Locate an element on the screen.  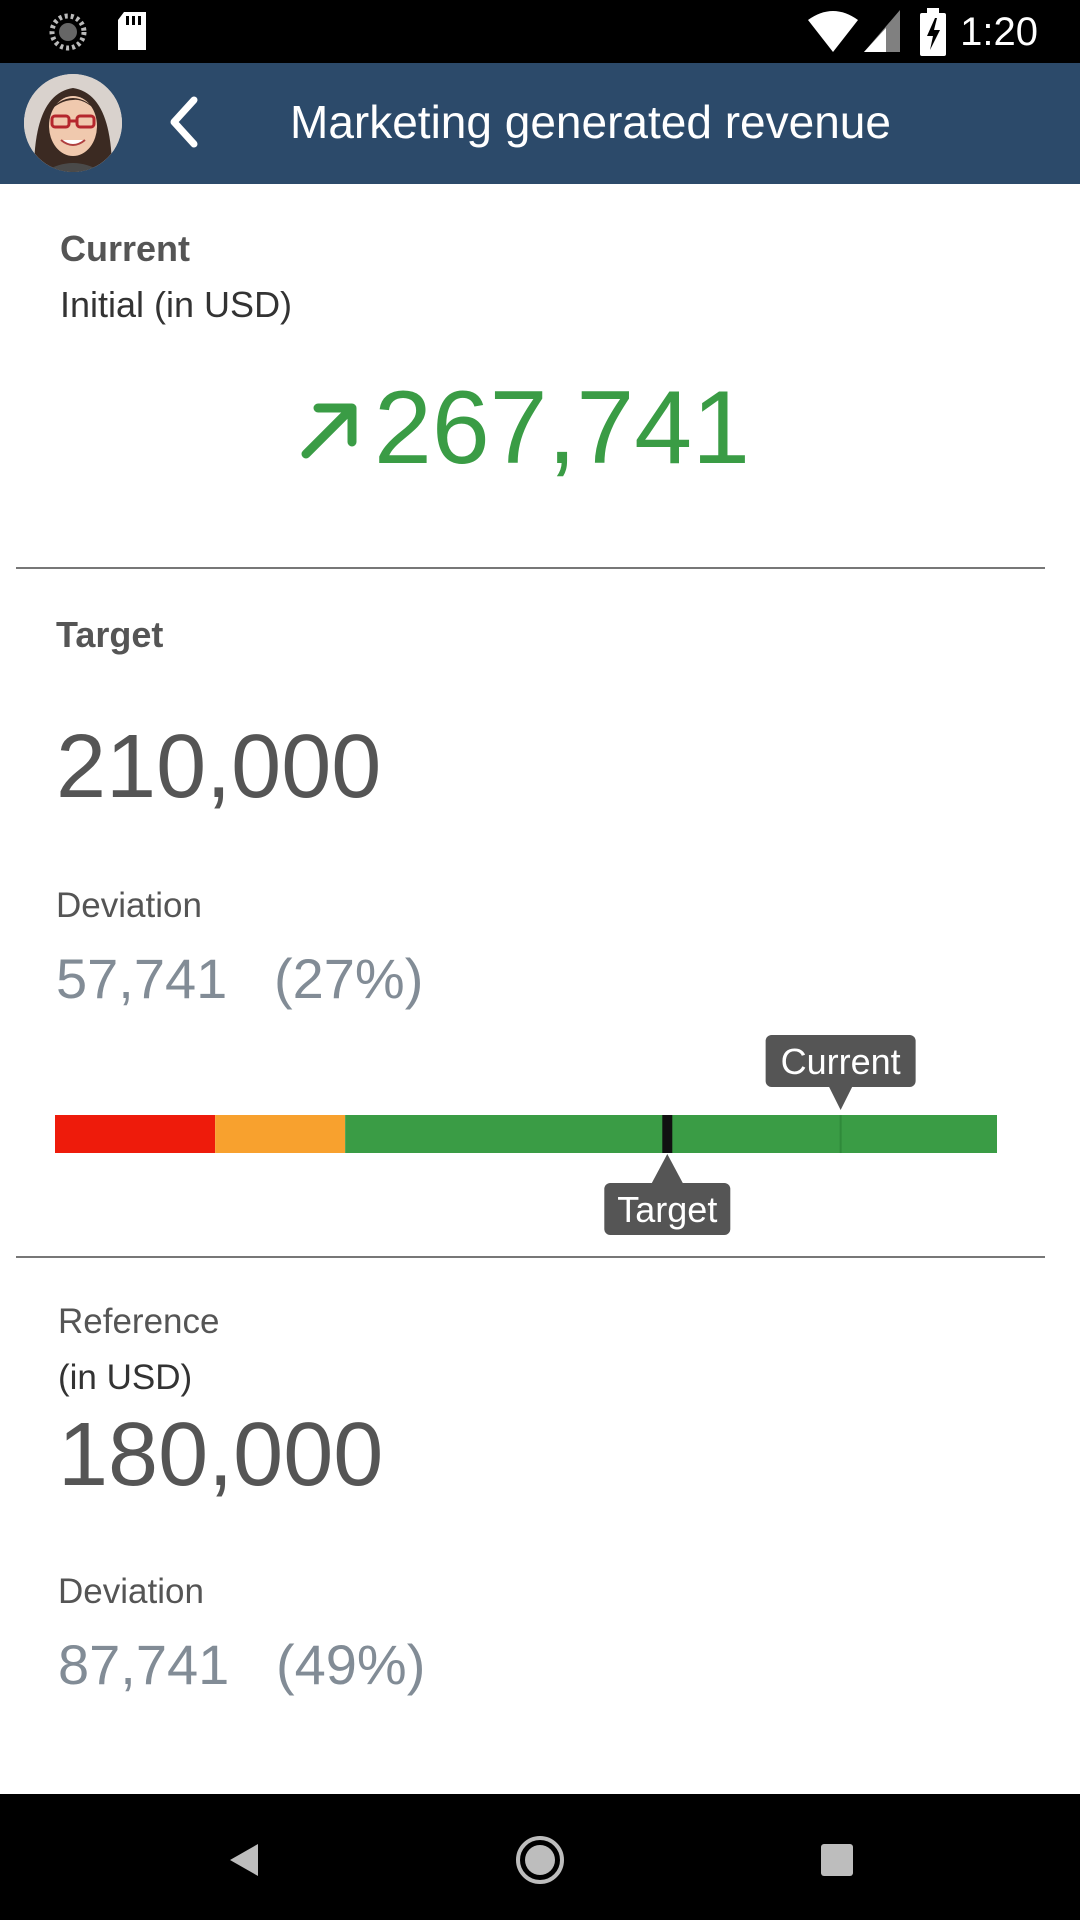
chevron-left-icon is located at coordinates (184, 122).